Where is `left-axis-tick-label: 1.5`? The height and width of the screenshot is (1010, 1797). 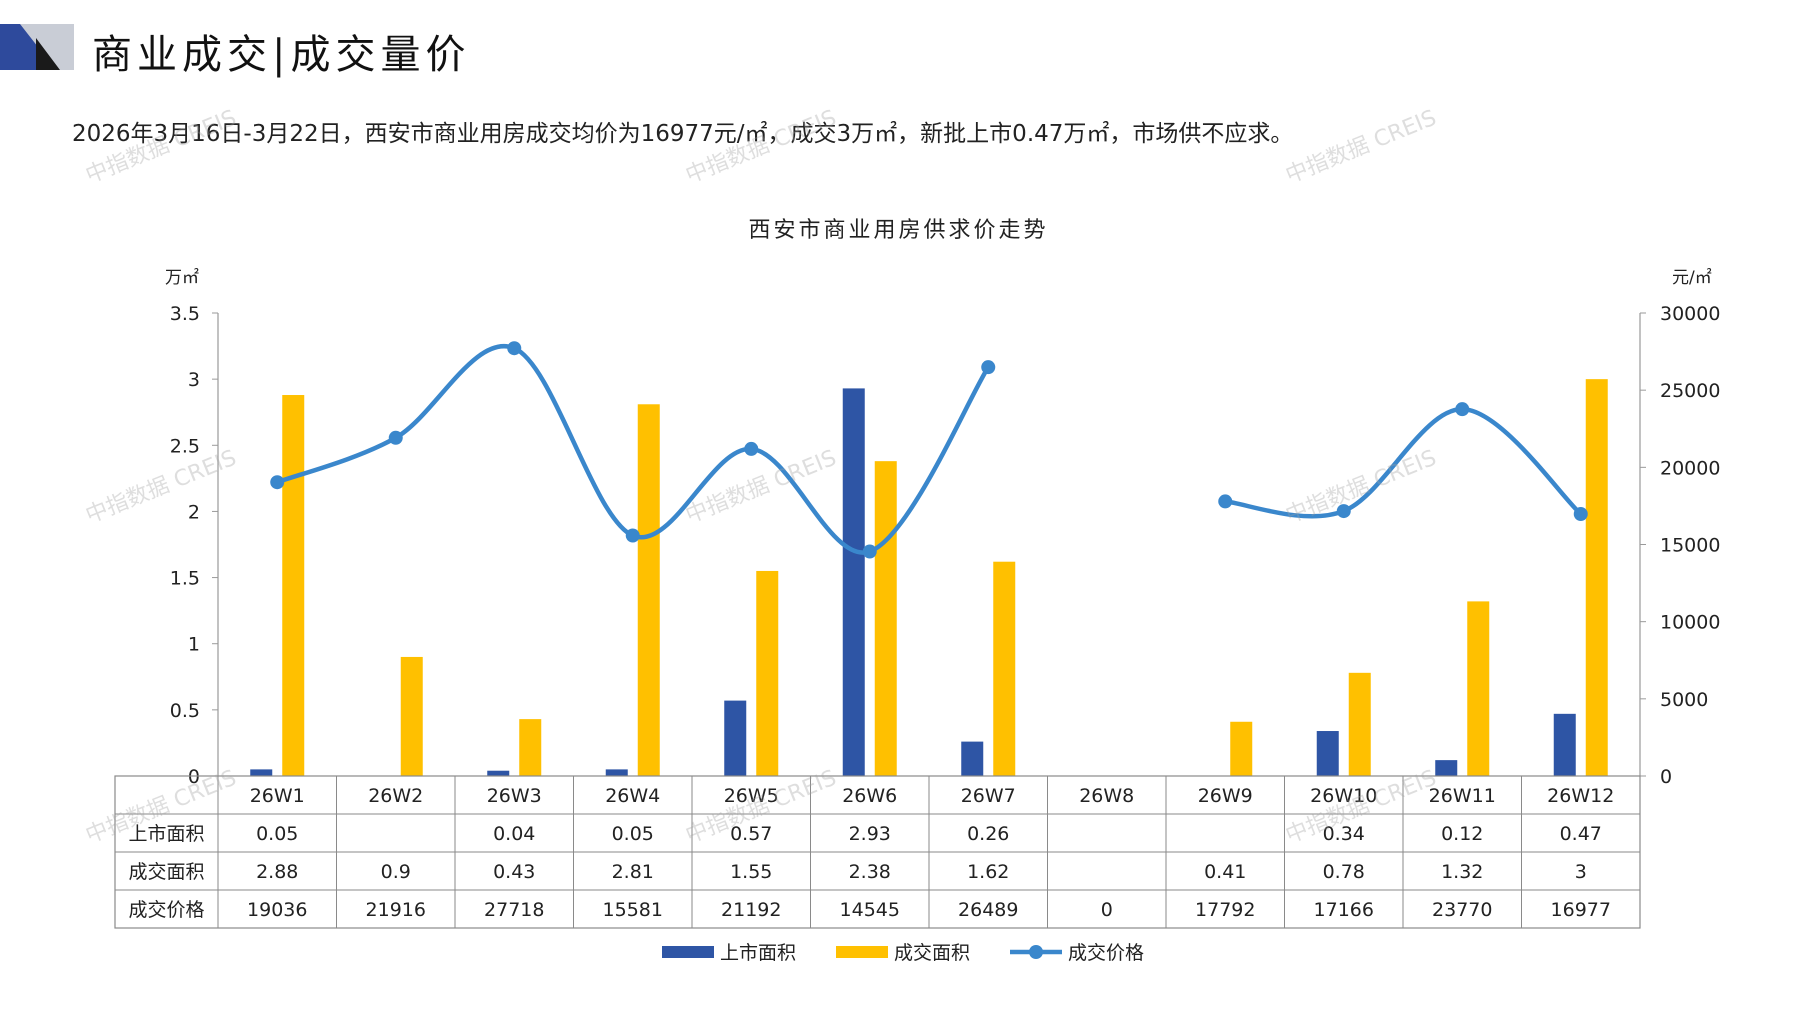 left-axis-tick-label: 1.5 is located at coordinates (185, 579).